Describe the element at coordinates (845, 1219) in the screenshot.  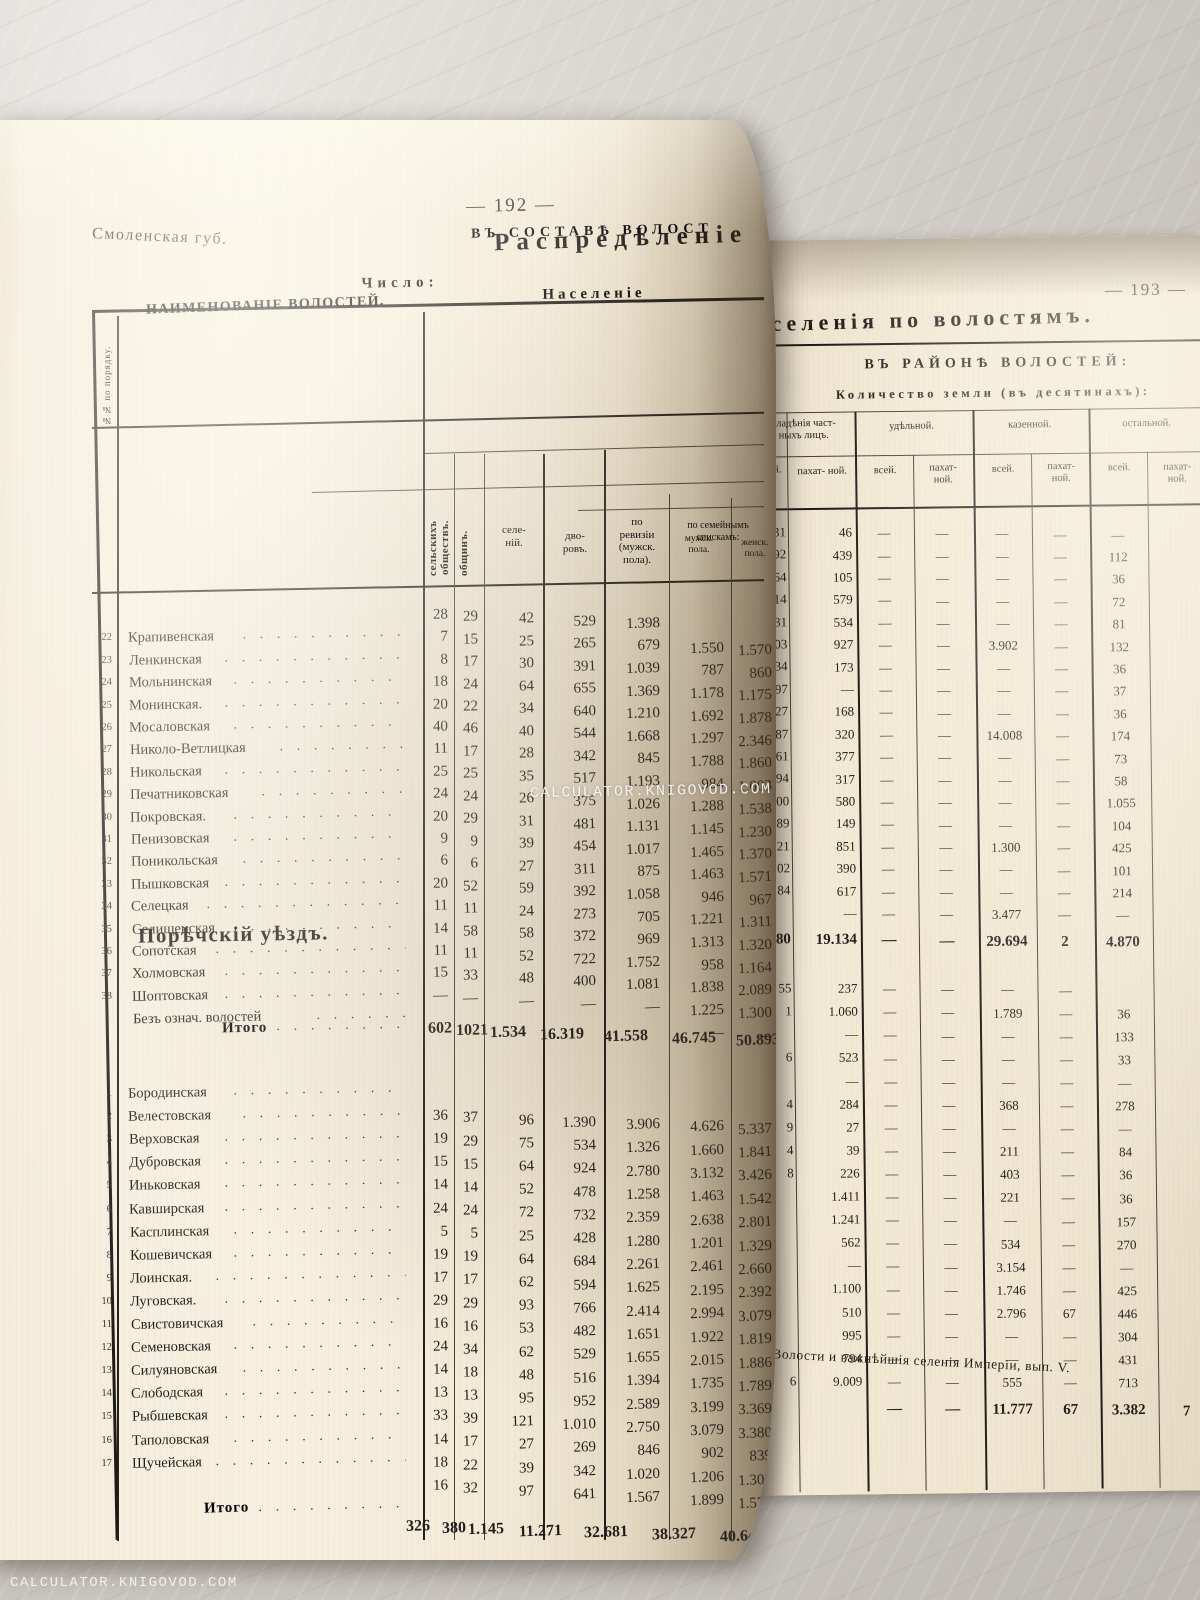
I see `rsec2-cell-priv_pah: 1.241` at that location.